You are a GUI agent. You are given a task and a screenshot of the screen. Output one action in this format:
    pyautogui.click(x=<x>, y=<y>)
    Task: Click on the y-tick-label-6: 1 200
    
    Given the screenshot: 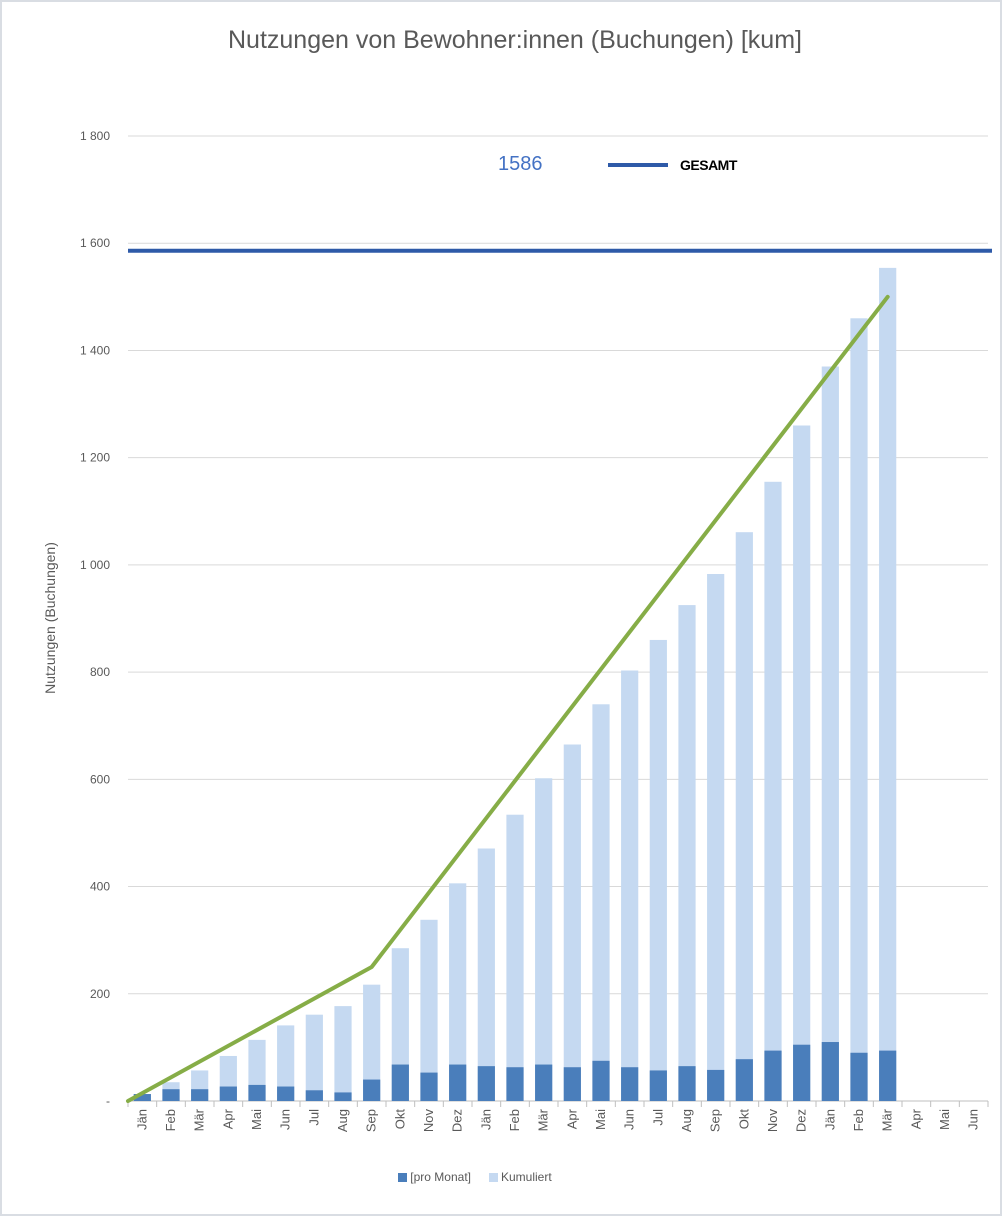 What is the action you would take?
    pyautogui.click(x=95, y=458)
    